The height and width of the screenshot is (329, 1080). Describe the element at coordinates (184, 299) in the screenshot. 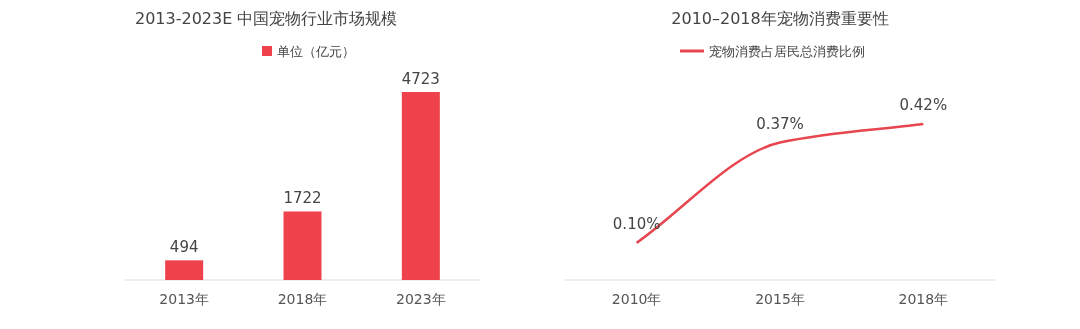

I see `x-tick-label: 2013年` at that location.